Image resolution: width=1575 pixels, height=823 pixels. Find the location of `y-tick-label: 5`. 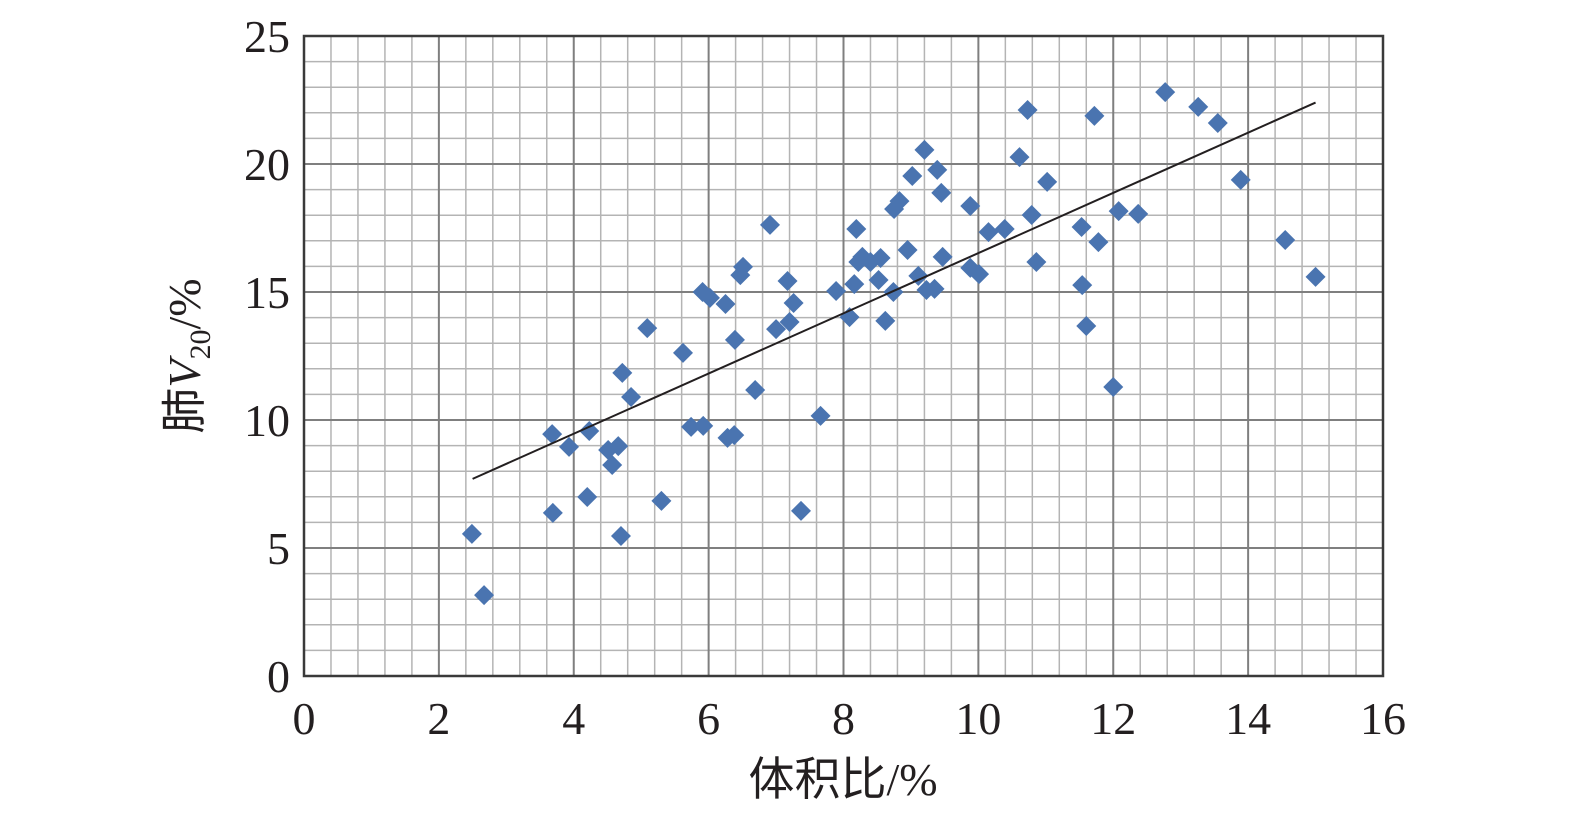

y-tick-label: 5 is located at coordinates (278, 548).